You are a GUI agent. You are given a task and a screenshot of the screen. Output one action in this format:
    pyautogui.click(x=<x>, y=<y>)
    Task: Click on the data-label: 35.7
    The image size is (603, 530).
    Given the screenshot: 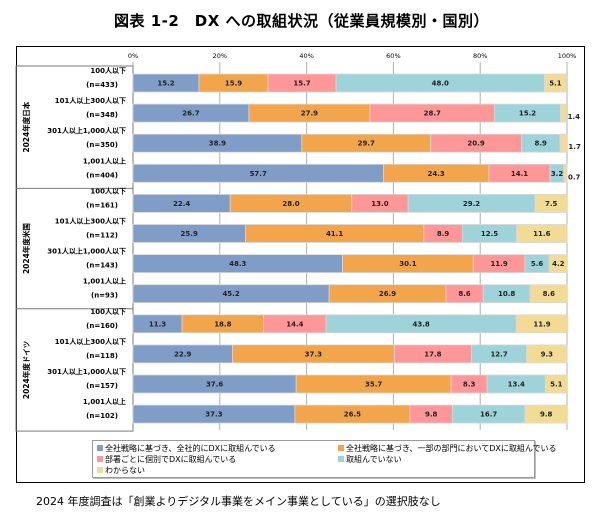 What is the action you would take?
    pyautogui.click(x=373, y=385)
    